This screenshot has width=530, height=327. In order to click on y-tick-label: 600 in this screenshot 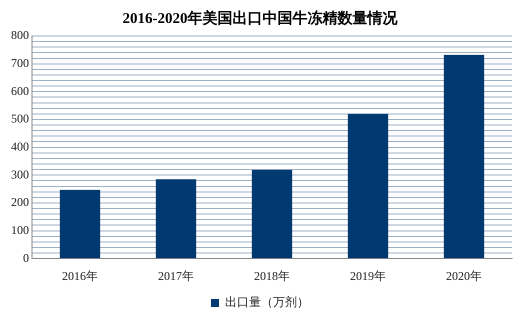, I will do `click(20, 91)`.